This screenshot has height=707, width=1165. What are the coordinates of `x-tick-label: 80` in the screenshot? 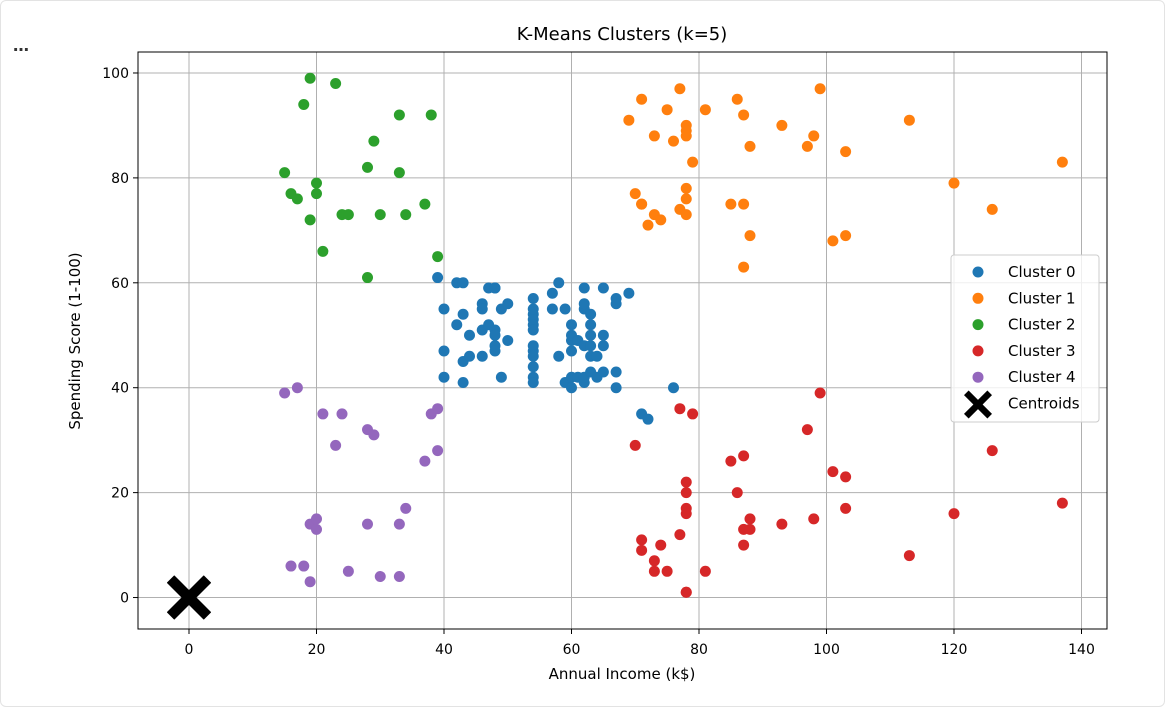 It's located at (699, 650).